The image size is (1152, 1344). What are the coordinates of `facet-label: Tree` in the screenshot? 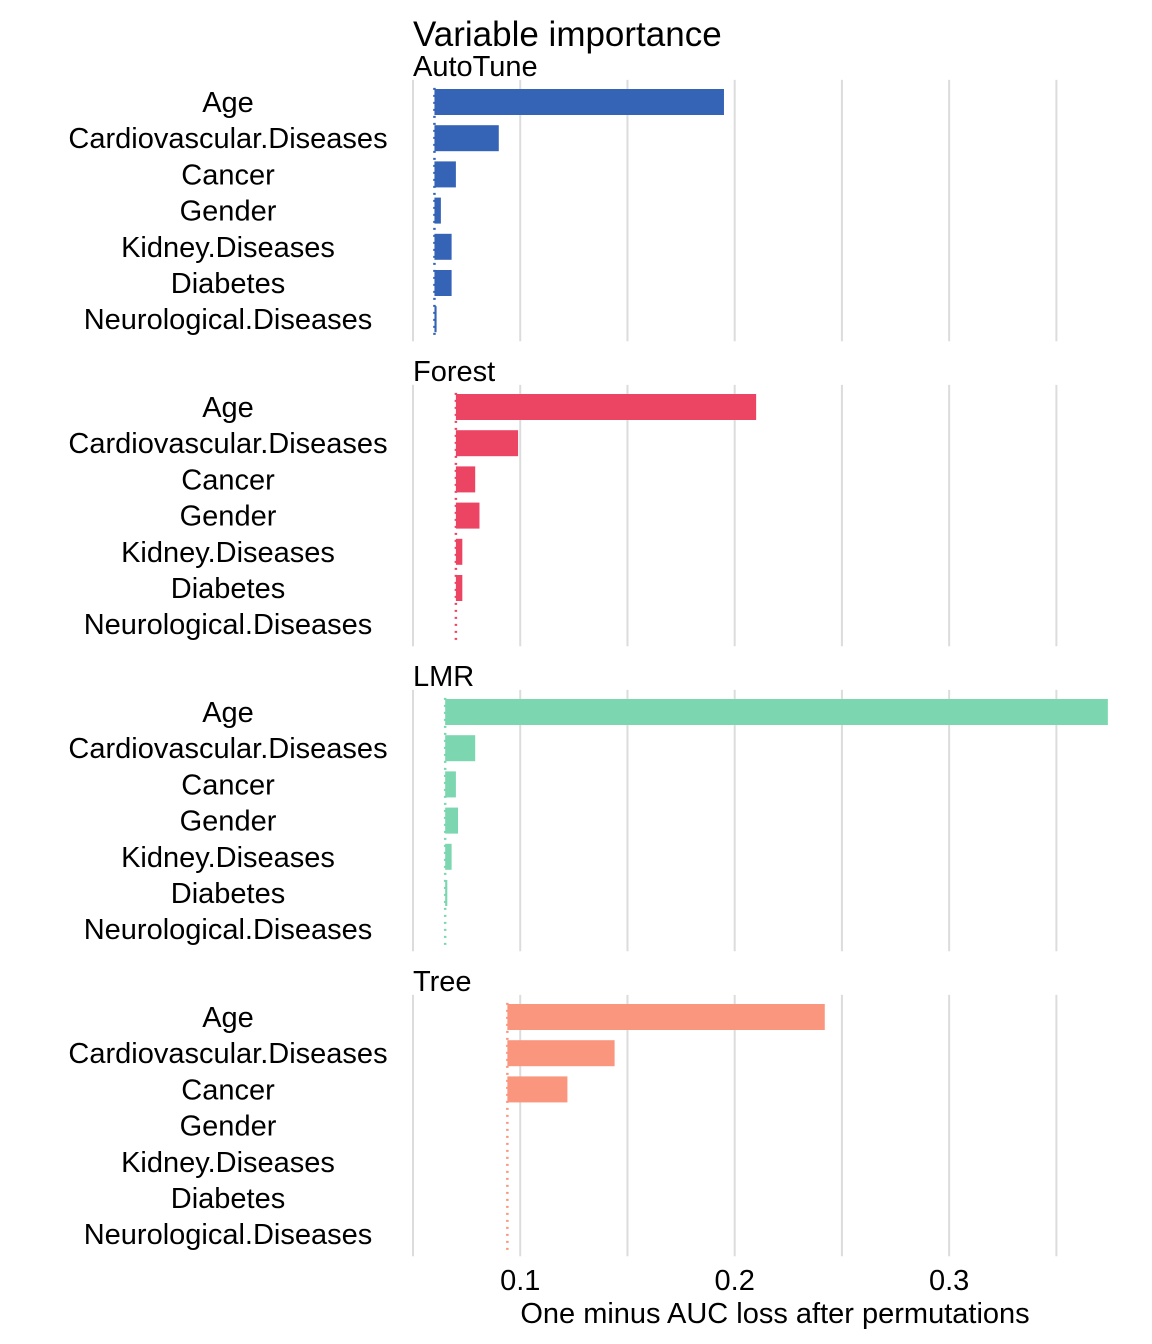 It's located at (442, 982).